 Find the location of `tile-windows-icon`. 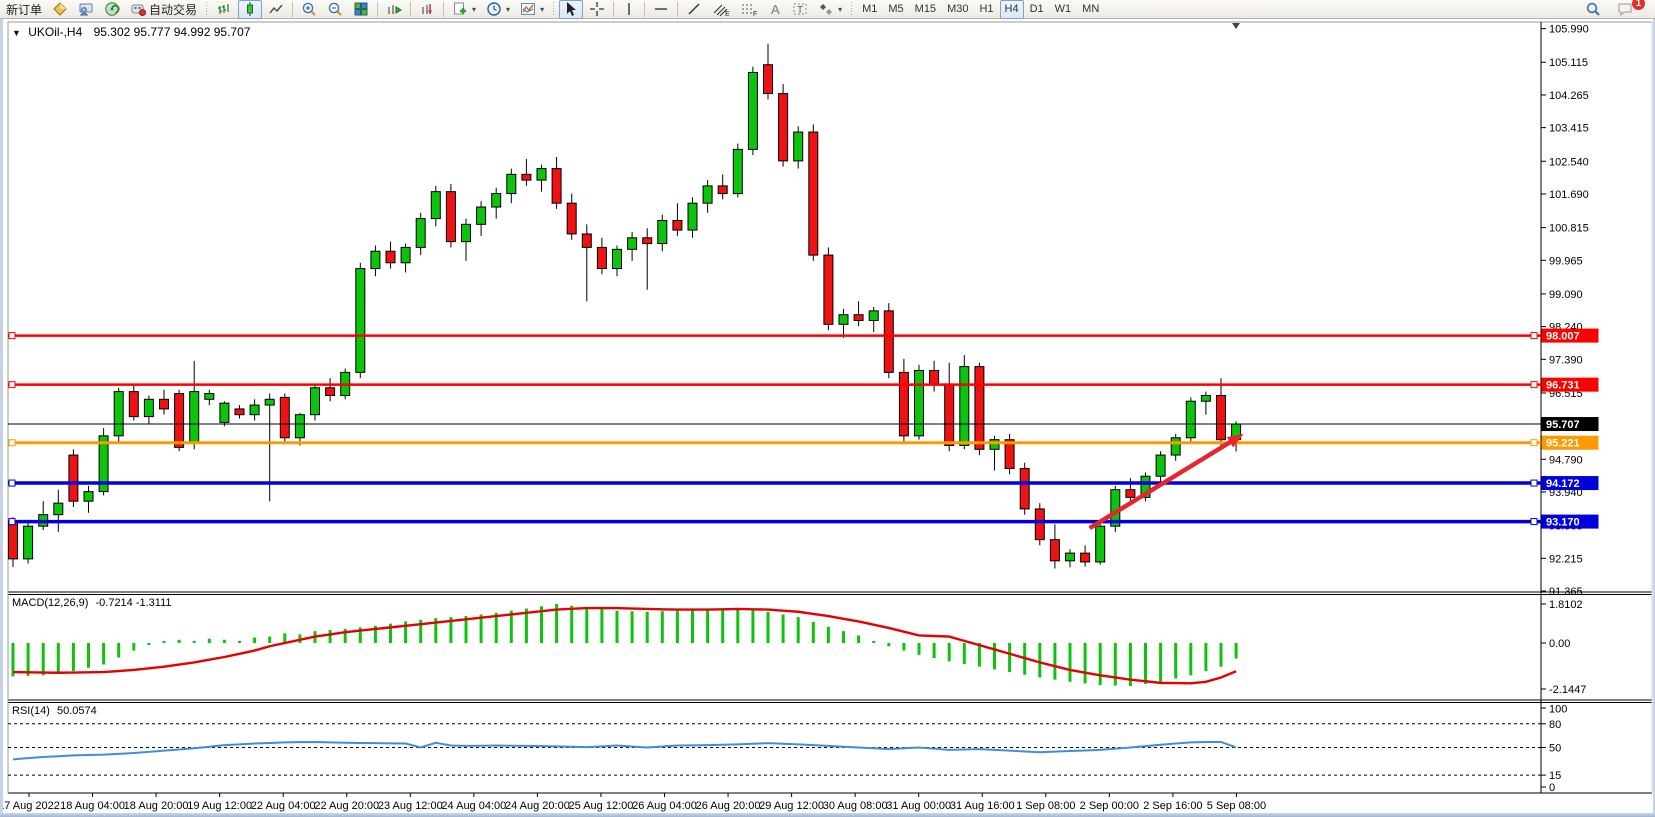

tile-windows-icon is located at coordinates (361, 9).